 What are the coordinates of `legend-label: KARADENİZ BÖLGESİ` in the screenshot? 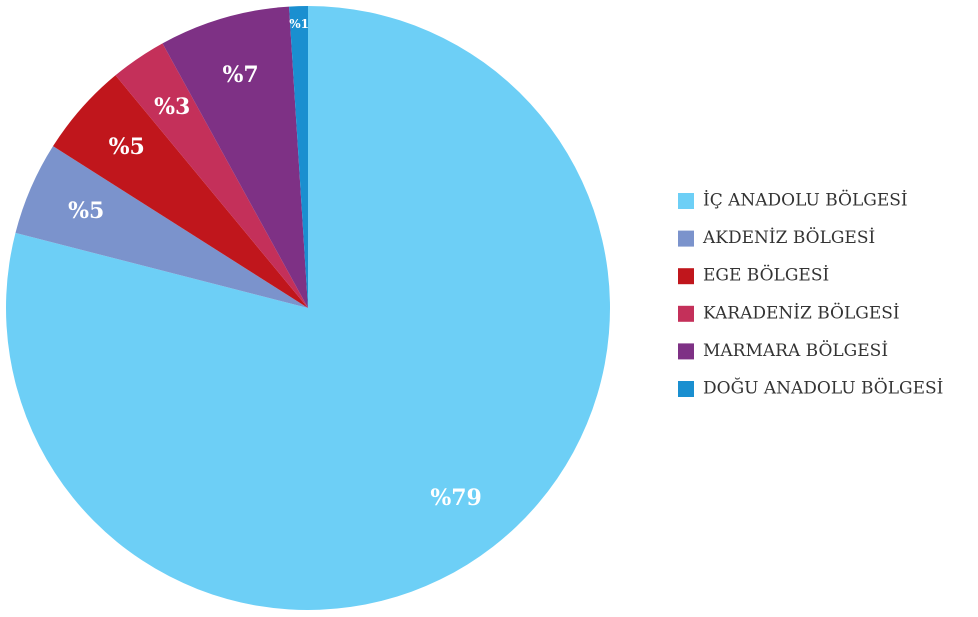 It's located at (801, 312).